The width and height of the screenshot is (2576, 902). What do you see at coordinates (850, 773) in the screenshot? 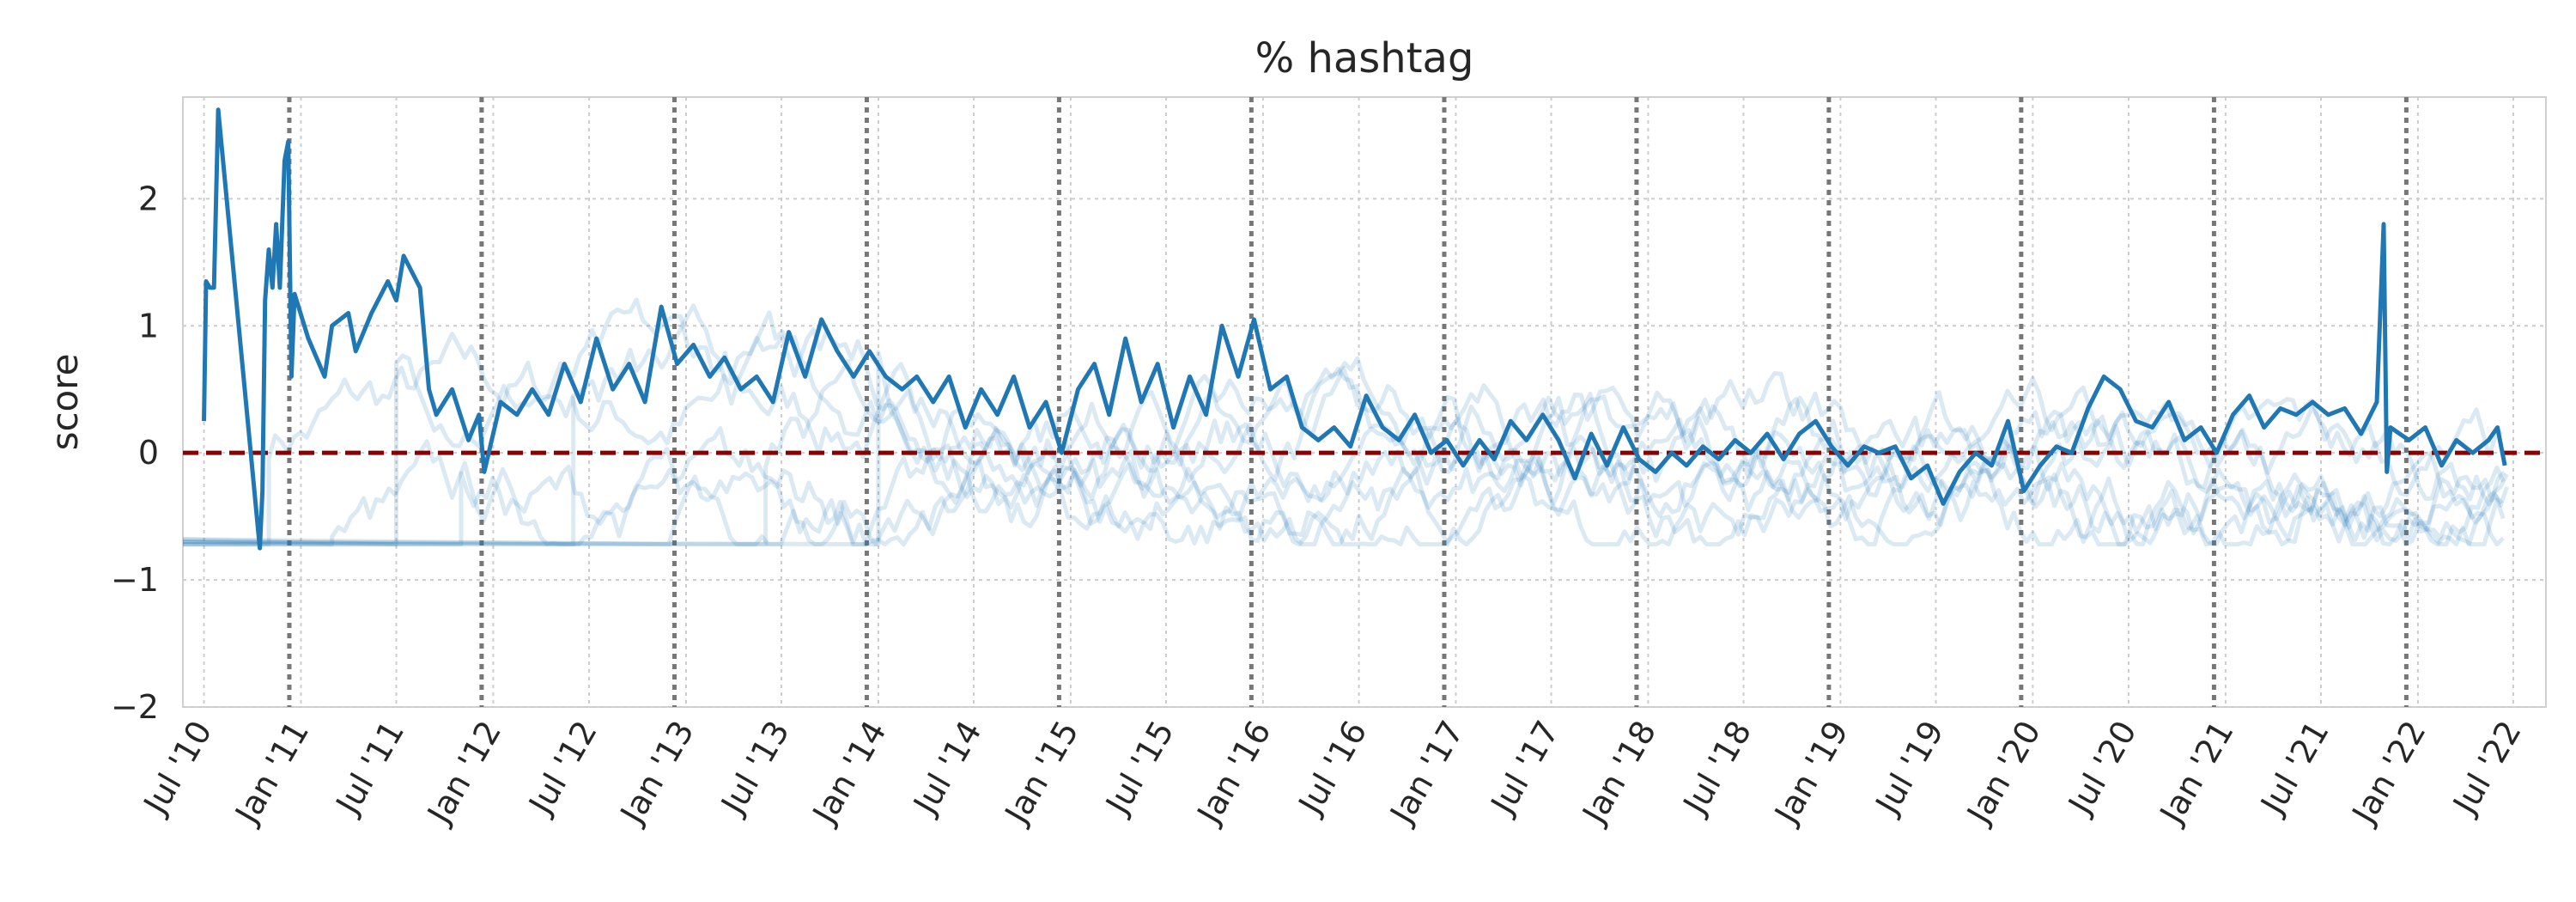
I see `x-tick-label: Jan '14` at bounding box center [850, 773].